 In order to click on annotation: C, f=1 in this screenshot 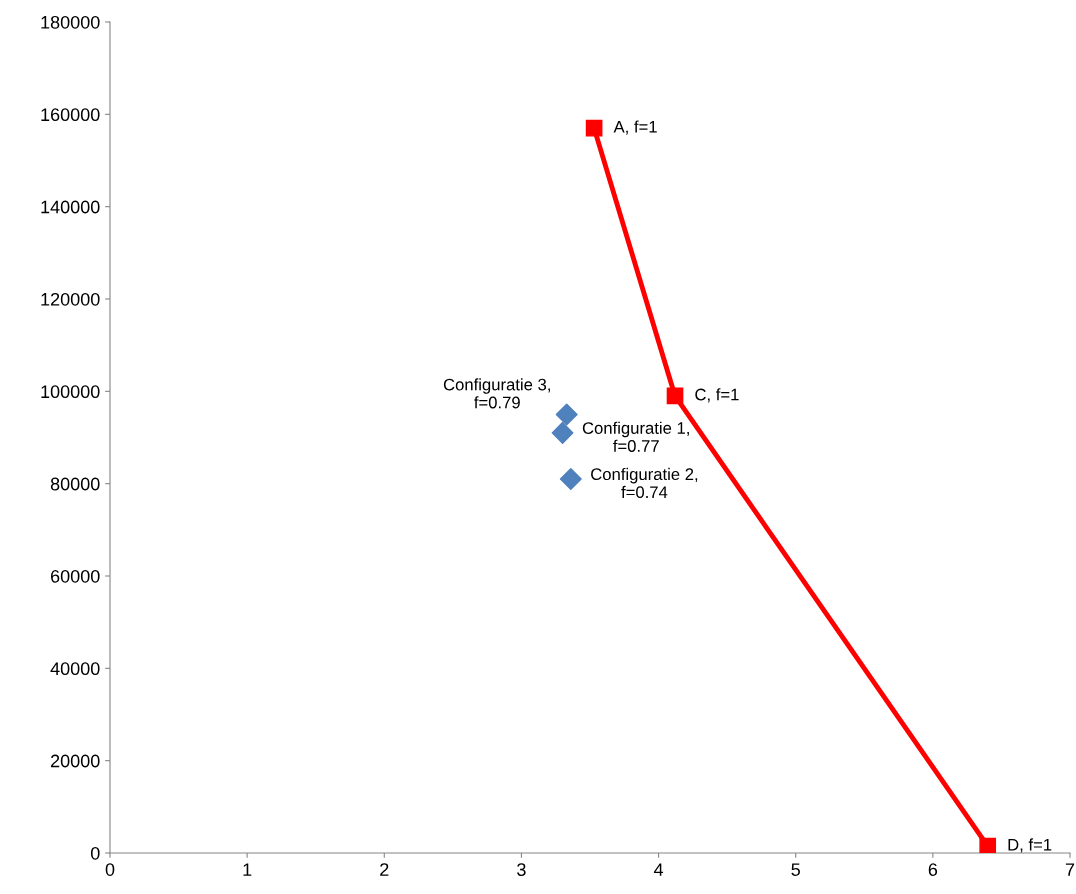, I will do `click(717, 395)`.